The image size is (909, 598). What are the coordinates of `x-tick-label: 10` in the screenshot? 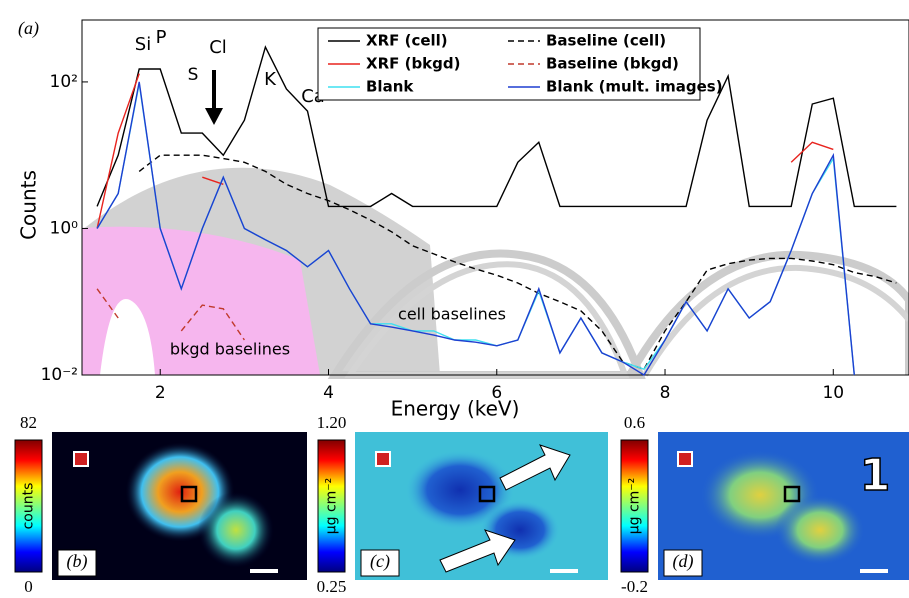 It's located at (833, 393).